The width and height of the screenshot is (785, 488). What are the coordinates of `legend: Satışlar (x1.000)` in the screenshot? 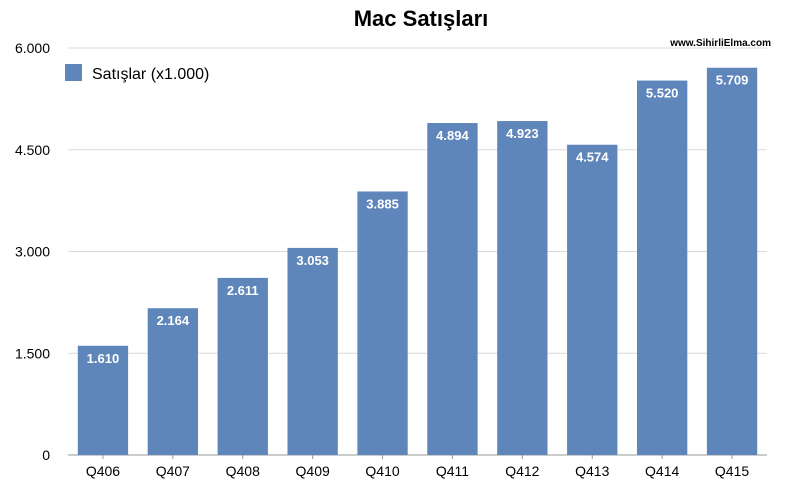 It's located at (137, 73).